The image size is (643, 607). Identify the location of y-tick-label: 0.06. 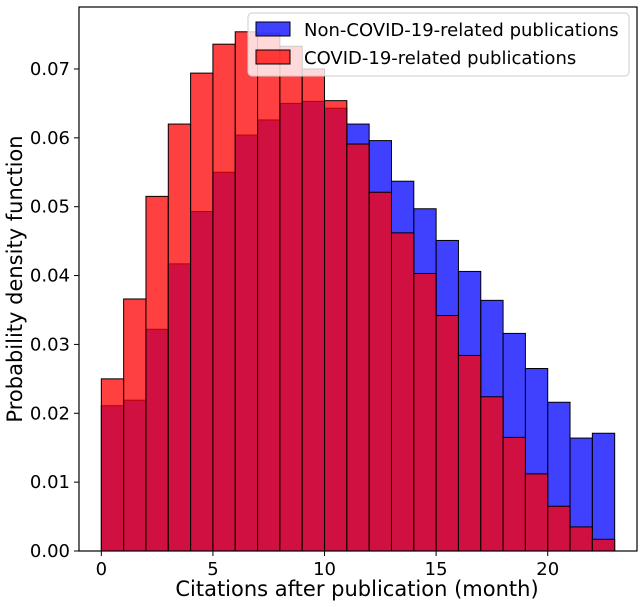
(50, 138).